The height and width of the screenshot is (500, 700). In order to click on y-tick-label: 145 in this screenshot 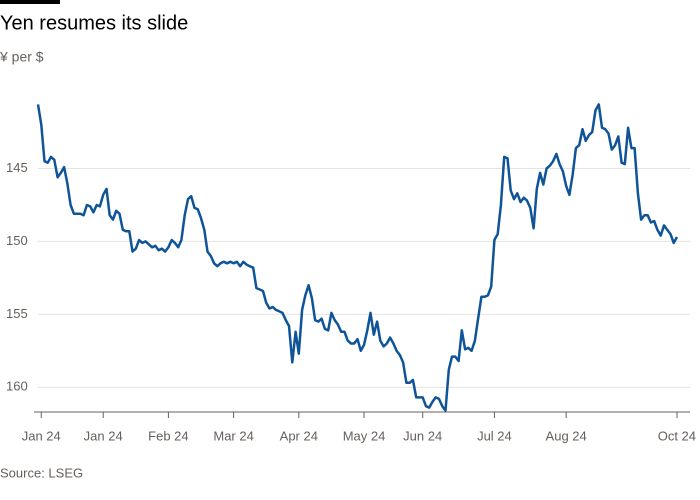, I will do `click(17, 167)`.